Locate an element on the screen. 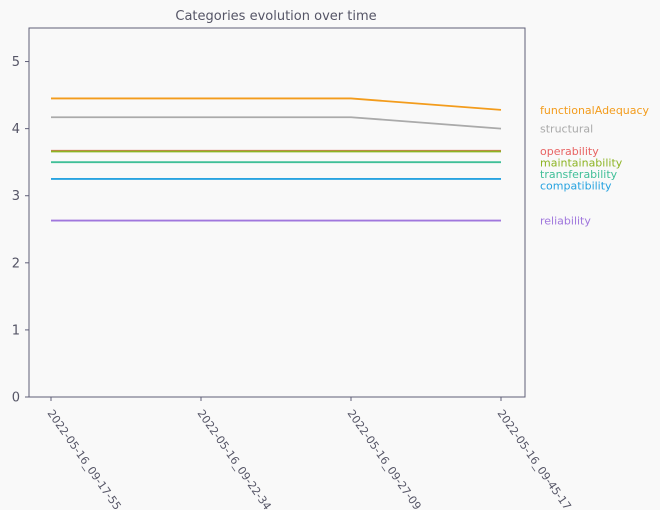 Image resolution: width=660 pixels, height=510 pixels. y-tick-label: 0 is located at coordinates (16, 398).